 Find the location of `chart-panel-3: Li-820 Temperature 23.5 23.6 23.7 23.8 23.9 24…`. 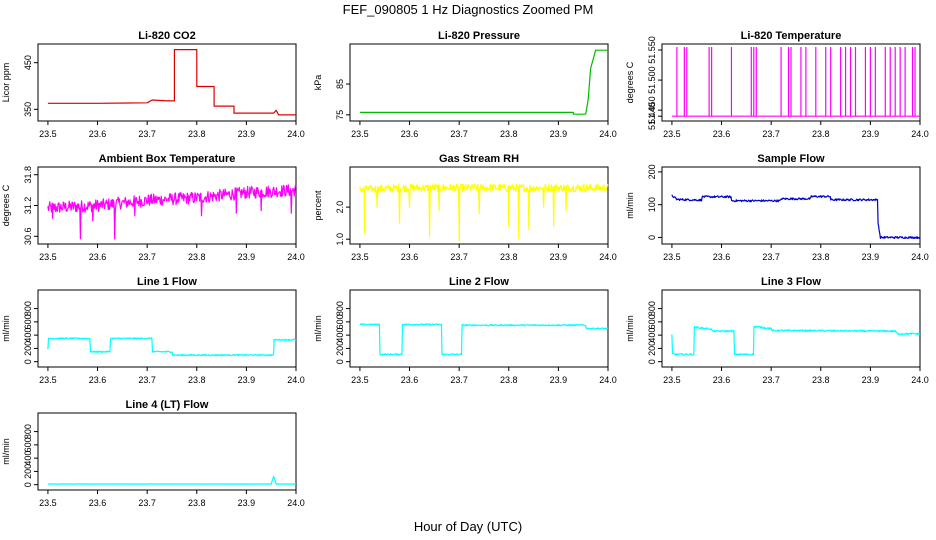

chart-panel-3: Li-820 Temperature 23.5 23.6 23.7 23.8 23.9 24… is located at coordinates (777, 84).